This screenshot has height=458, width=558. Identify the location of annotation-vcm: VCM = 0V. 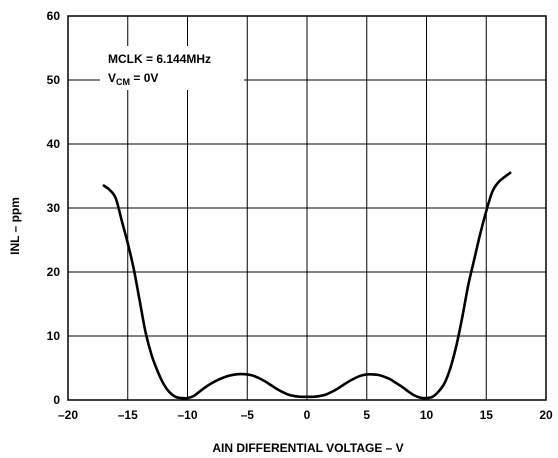
(133, 79).